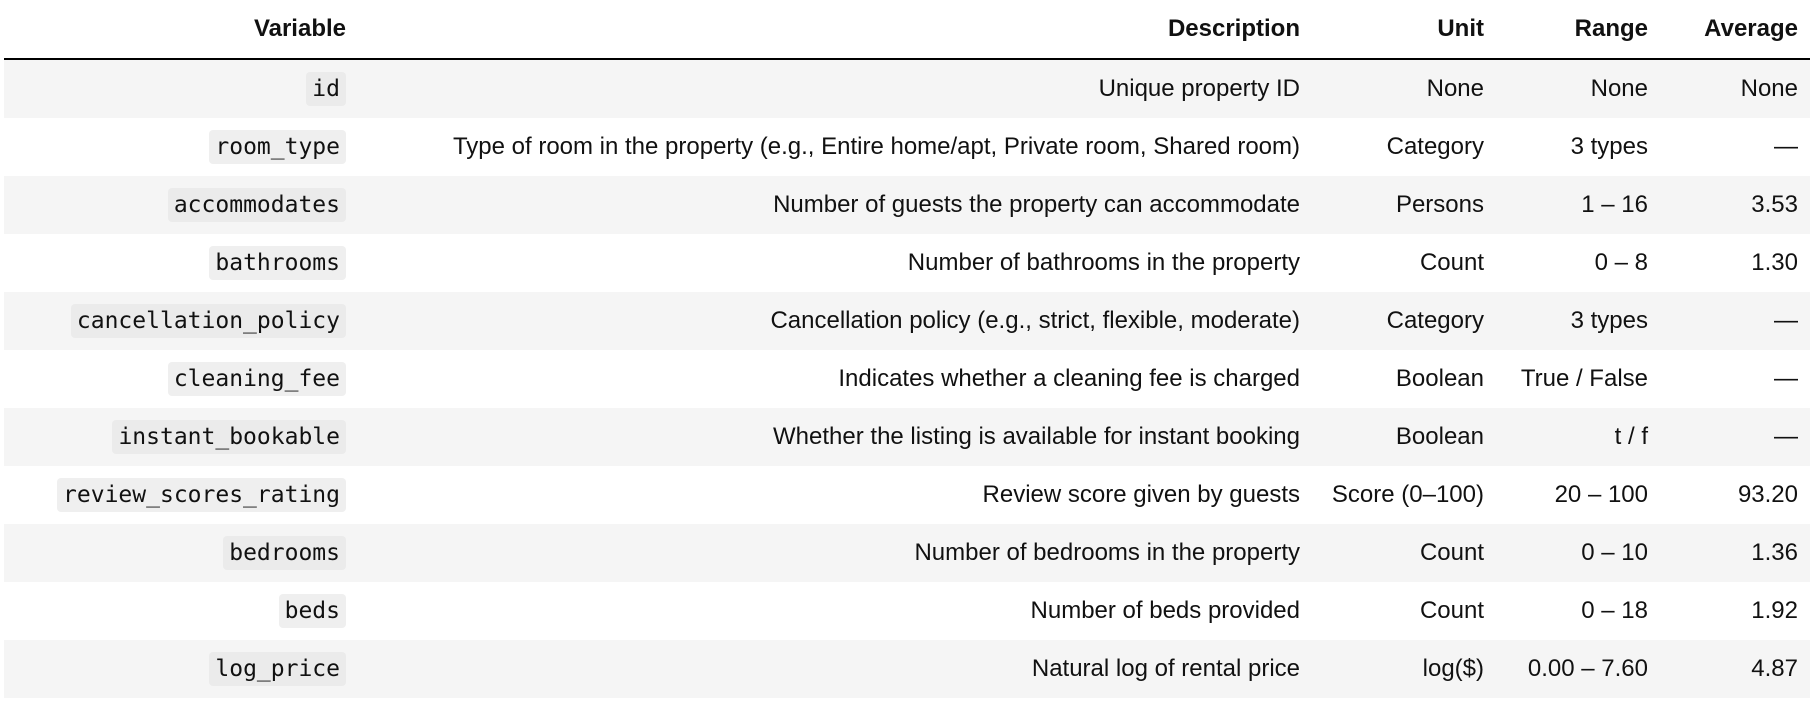 This screenshot has width=1814, height=706. Describe the element at coordinates (277, 669) in the screenshot. I see `variable-code: log_price` at that location.